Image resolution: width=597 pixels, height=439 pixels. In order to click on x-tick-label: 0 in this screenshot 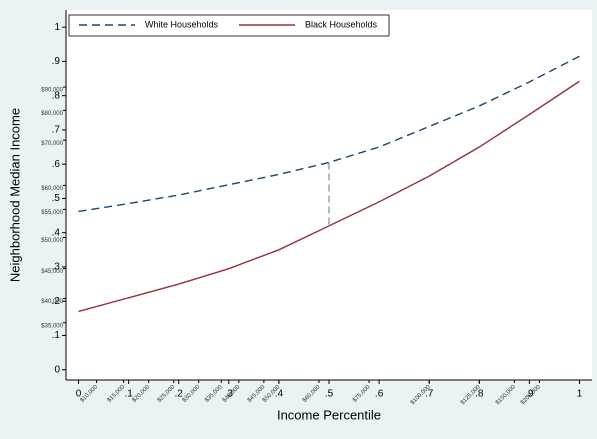, I will do `click(79, 394)`.